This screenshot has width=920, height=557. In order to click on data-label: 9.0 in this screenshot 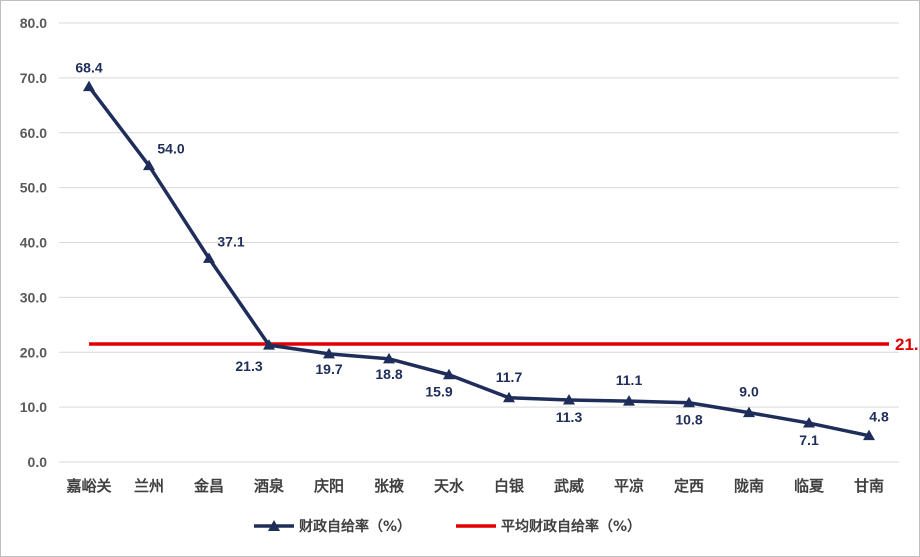, I will do `click(749, 392)`.